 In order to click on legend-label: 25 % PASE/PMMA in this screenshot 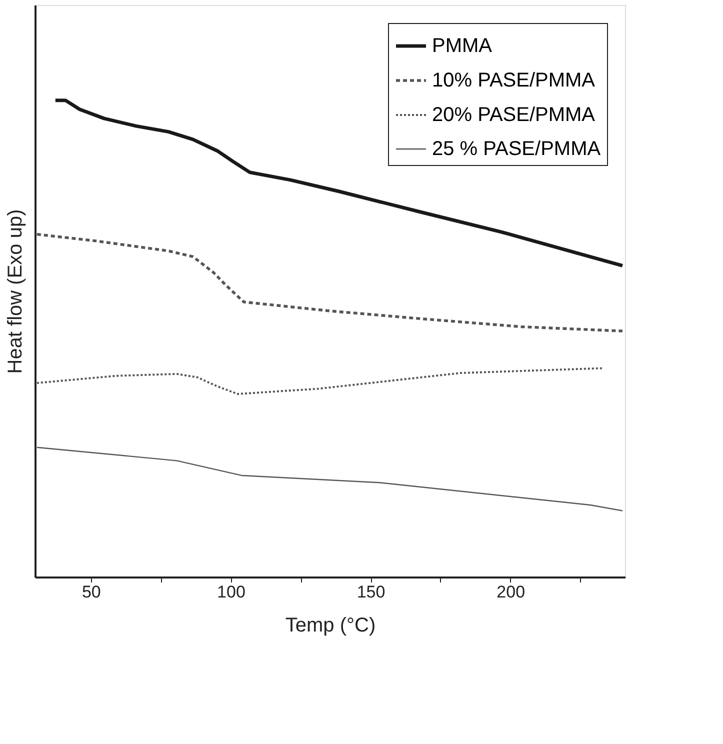, I will do `click(517, 149)`.